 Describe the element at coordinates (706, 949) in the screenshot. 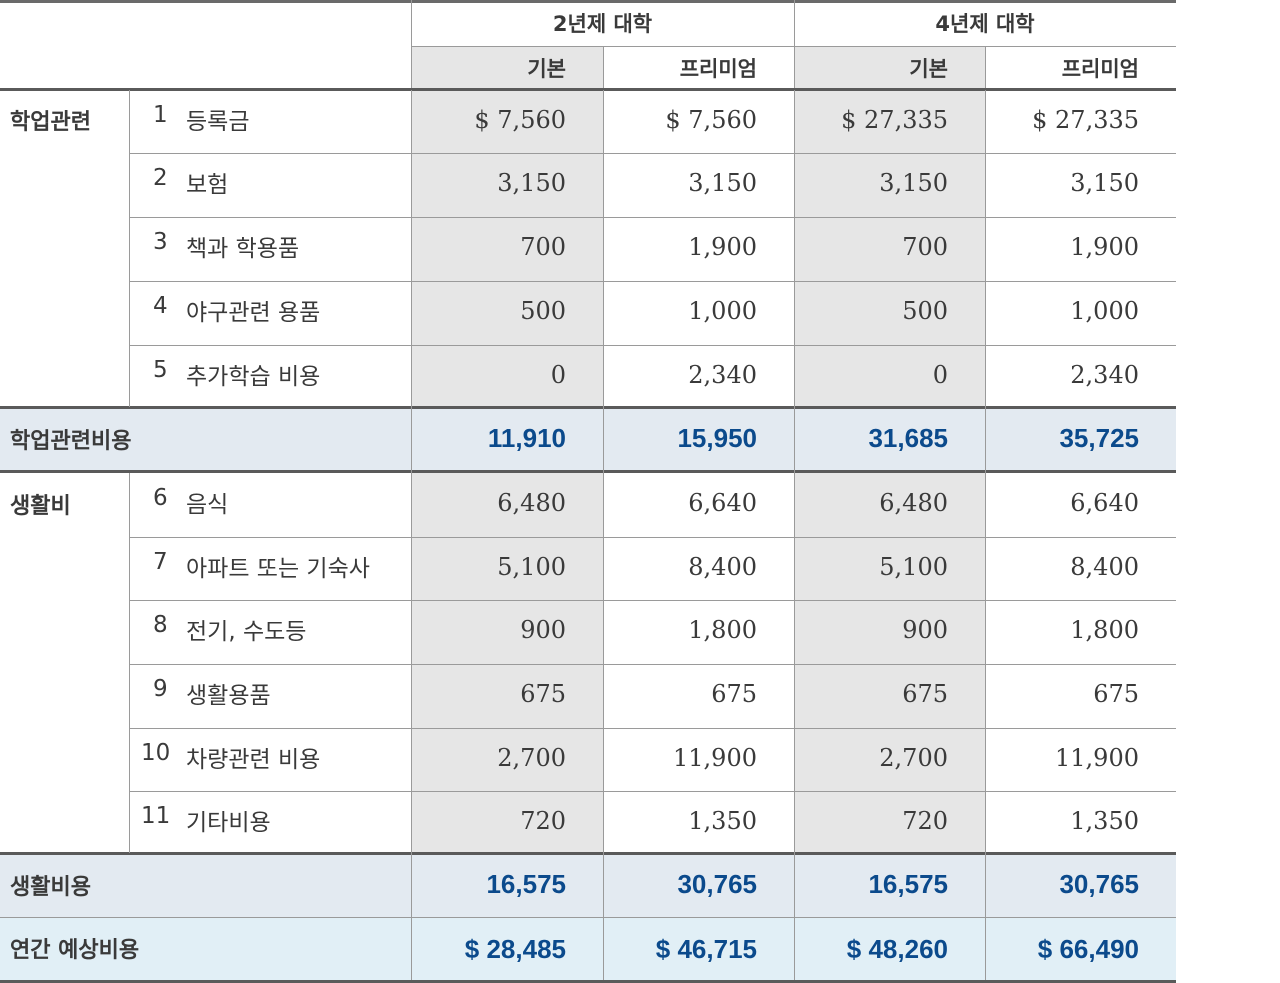

I see `total-value: $ 46,715` at that location.